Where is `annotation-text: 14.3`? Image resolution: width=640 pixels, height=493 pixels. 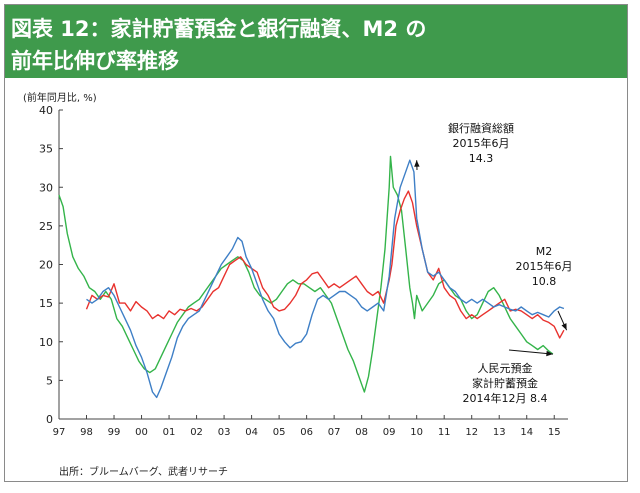
annotation-text: 14.3 is located at coordinates (481, 158).